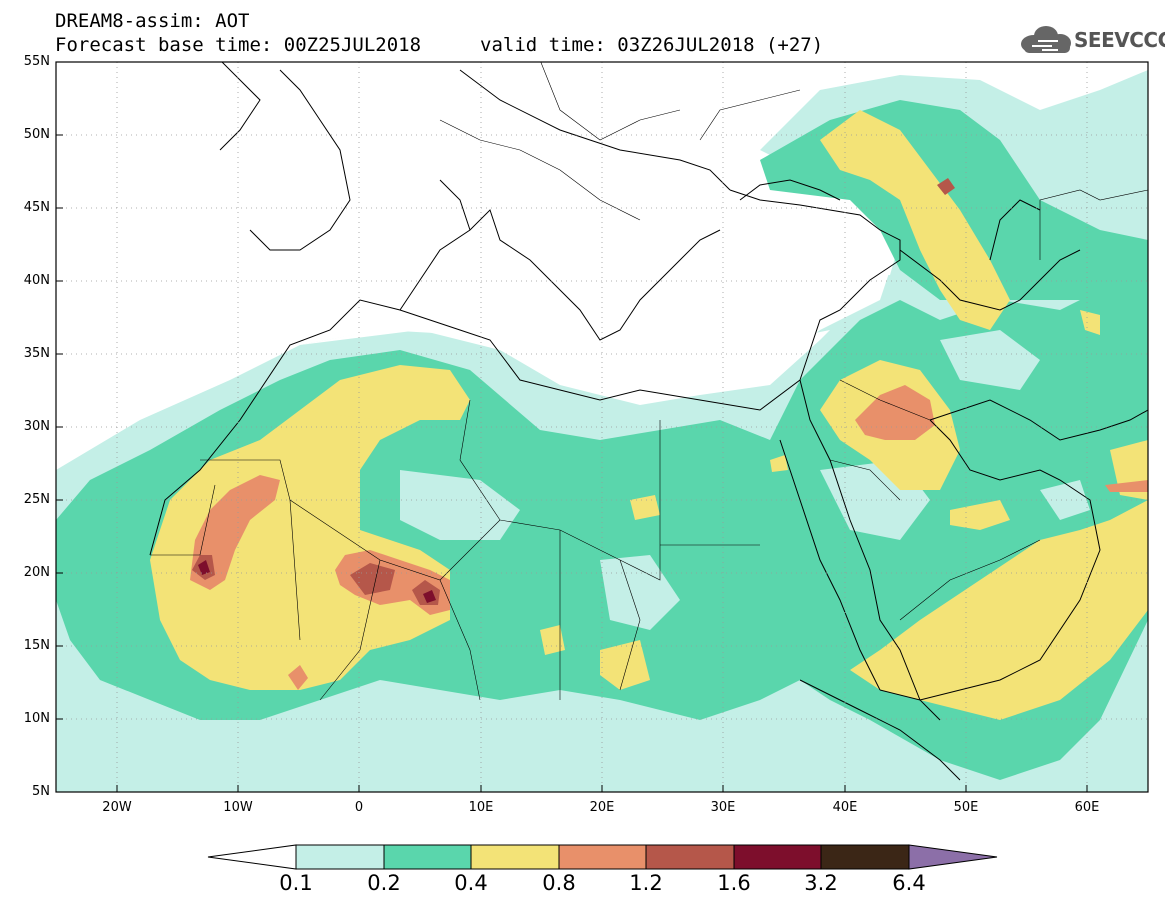 This screenshot has width=1165, height=905. Describe the element at coordinates (36, 134) in the screenshot. I see `lat-label: 50N` at that location.